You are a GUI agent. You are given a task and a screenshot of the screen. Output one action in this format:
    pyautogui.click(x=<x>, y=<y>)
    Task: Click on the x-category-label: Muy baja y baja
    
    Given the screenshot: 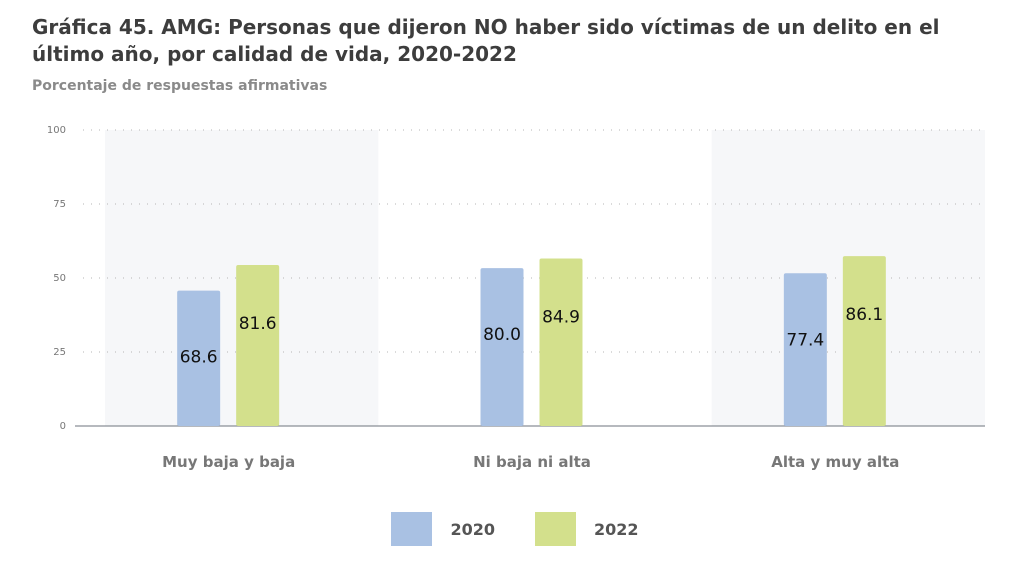 What is the action you would take?
    pyautogui.click(x=228, y=462)
    